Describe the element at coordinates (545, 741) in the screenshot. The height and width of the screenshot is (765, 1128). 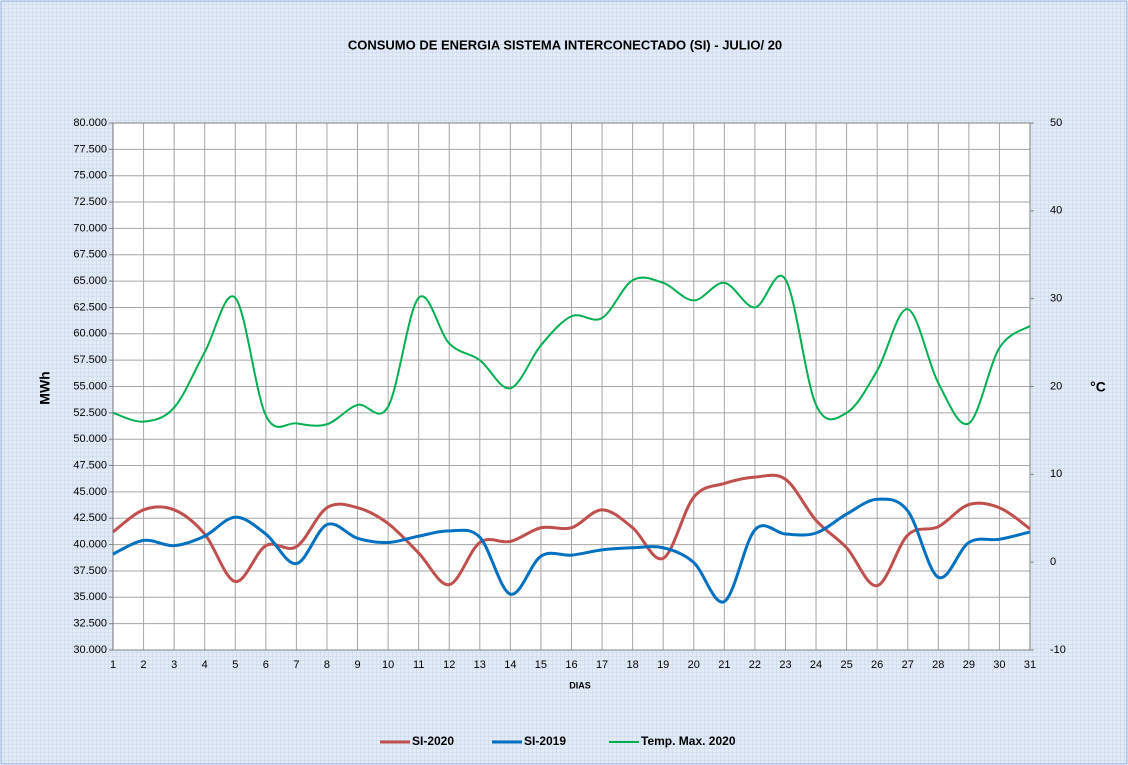
I see `legend-label: SI-2019` at that location.